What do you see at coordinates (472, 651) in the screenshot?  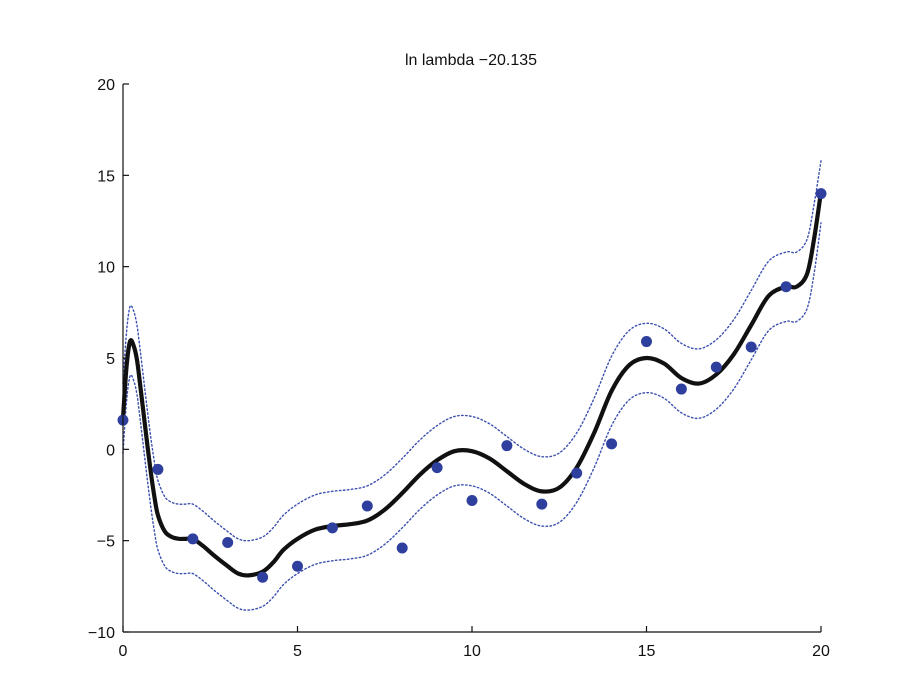 I see `x-tick-label: 10` at bounding box center [472, 651].